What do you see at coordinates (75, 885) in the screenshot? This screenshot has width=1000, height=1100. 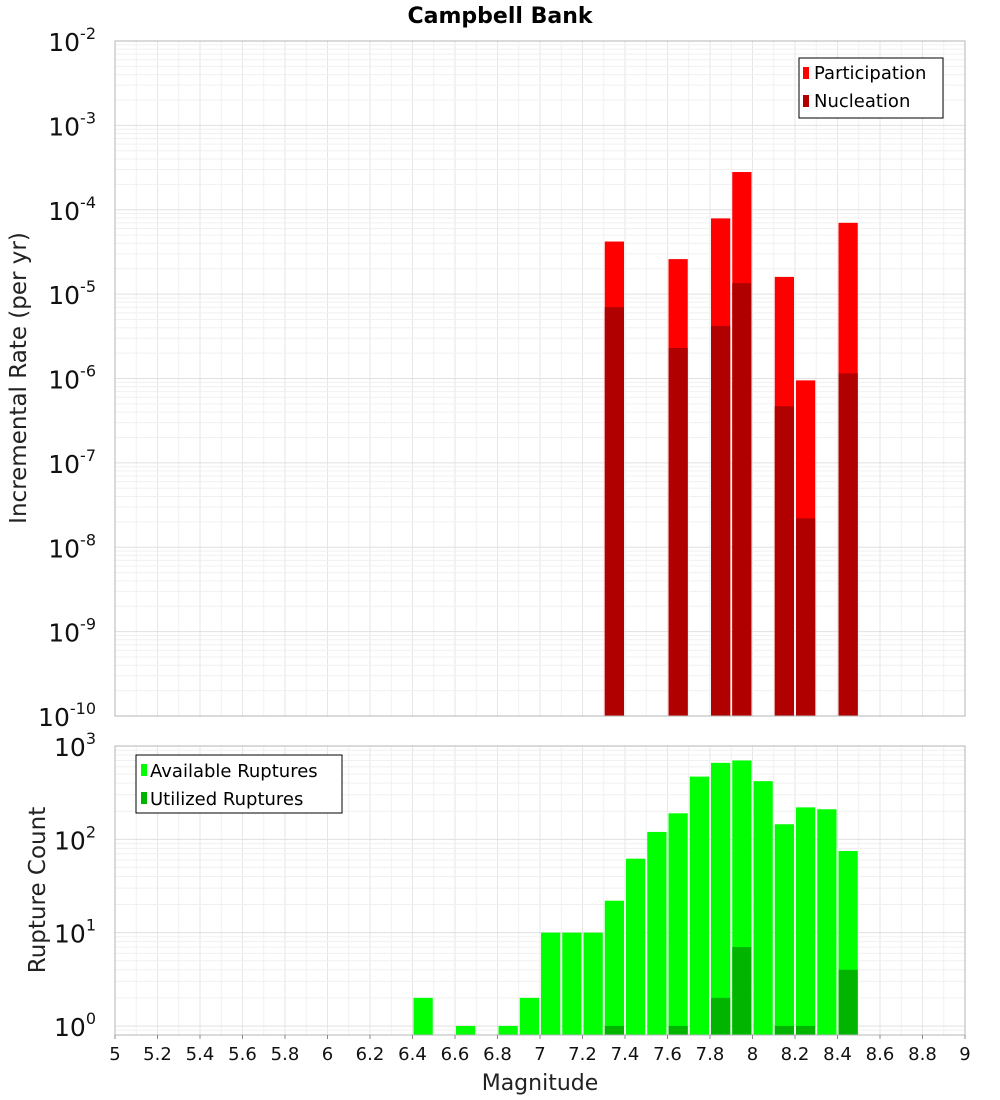 I see `count-y-ticks: 10³ 10² 10¹ 10⁰` at bounding box center [75, 885].